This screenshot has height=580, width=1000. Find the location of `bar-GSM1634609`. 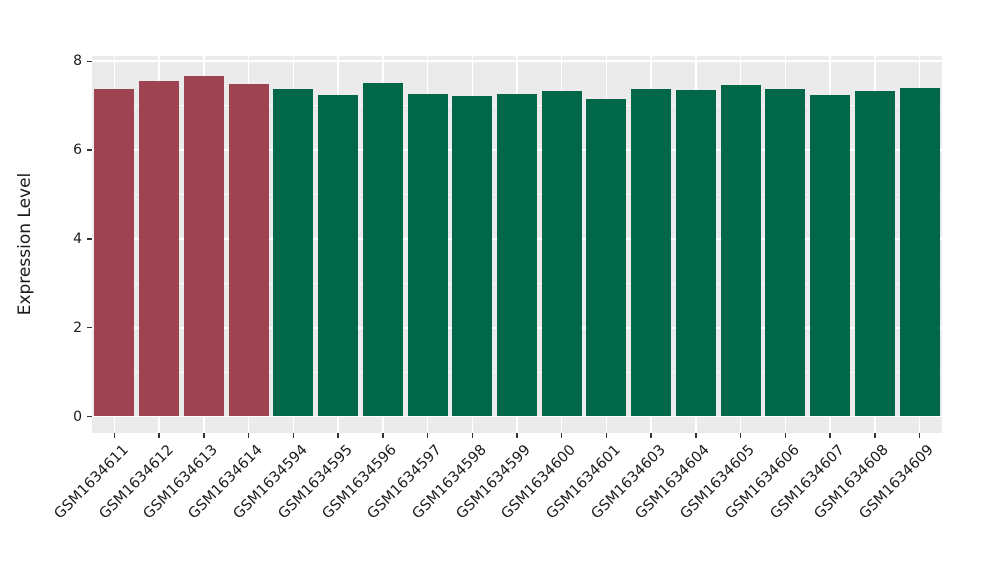

bar-GSM1634609 is located at coordinates (919, 252).